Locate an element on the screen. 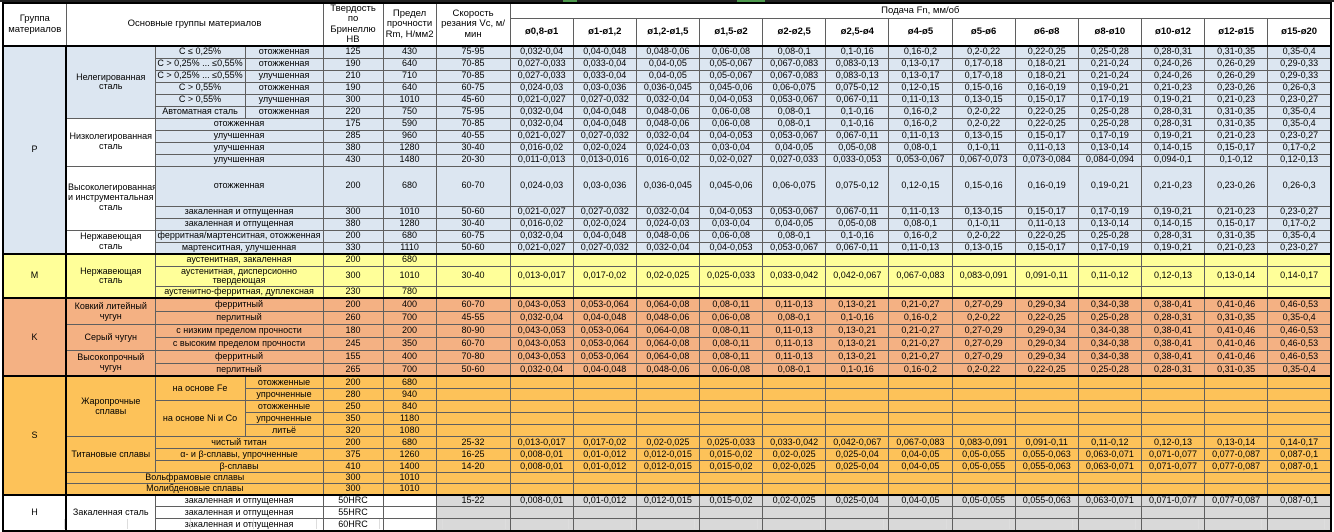 The image size is (1334, 532). cutting-speed-cell: 45-60 is located at coordinates (473, 100).